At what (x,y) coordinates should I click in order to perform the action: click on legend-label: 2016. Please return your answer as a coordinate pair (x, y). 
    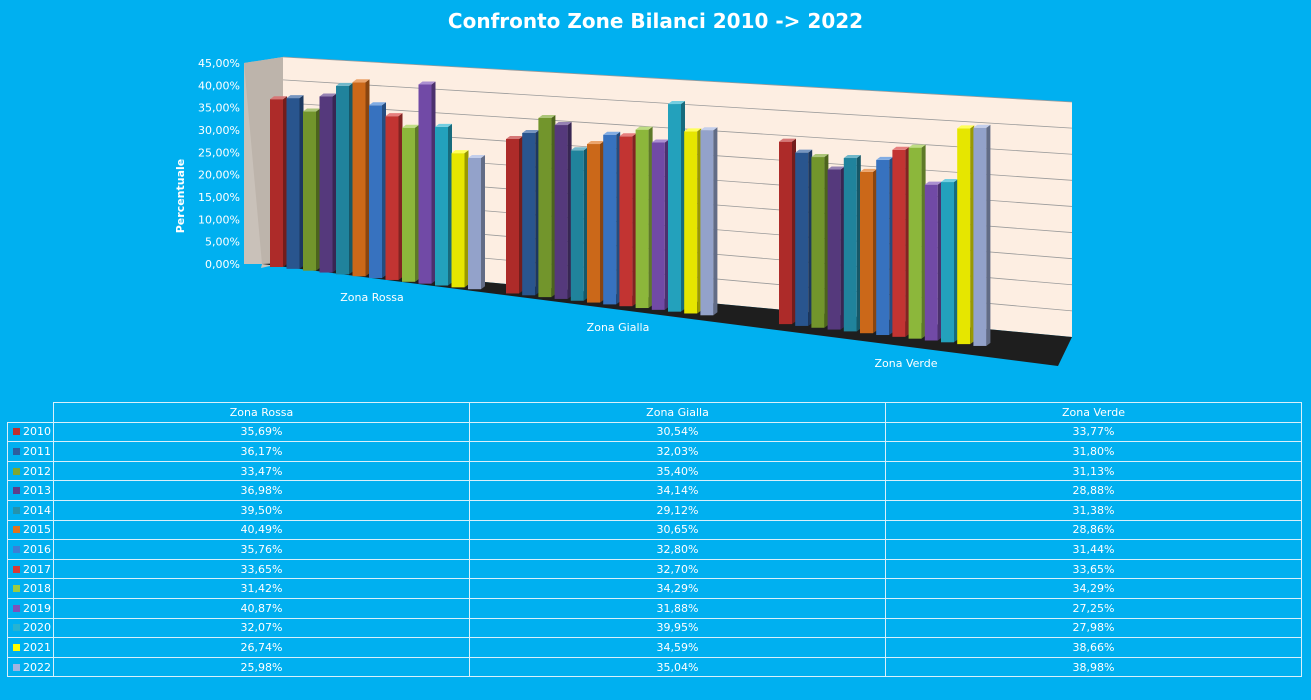
    Looking at the image, I should click on (37, 549).